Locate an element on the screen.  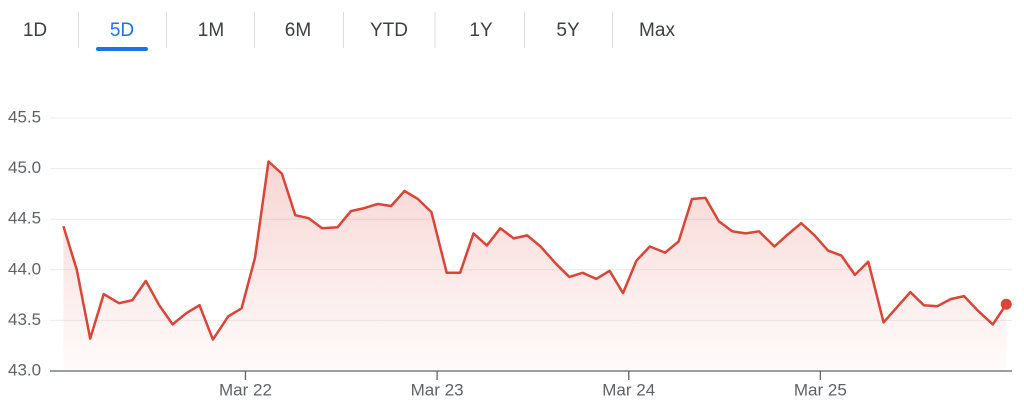
y-tick-label: 43.5 is located at coordinates (24, 319).